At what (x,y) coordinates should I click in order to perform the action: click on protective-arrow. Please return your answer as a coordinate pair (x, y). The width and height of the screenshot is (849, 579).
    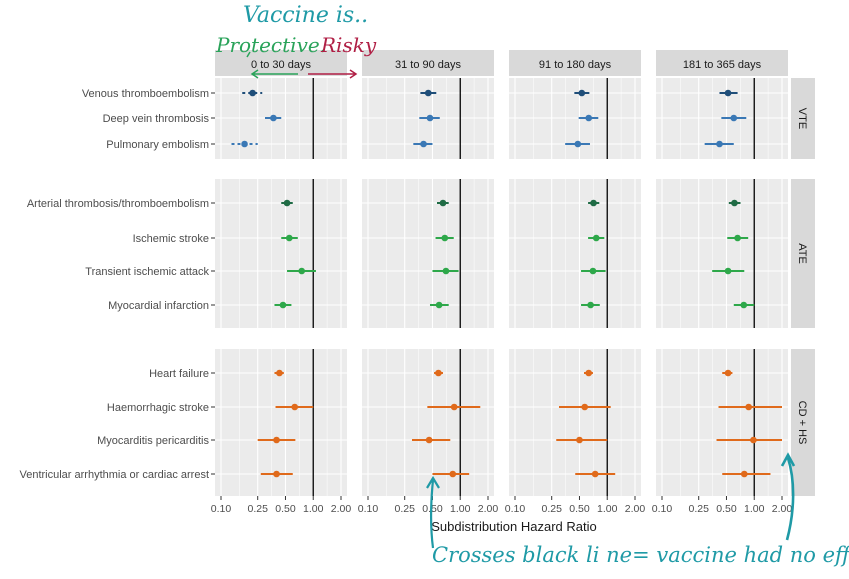
    Looking at the image, I should click on (274, 74).